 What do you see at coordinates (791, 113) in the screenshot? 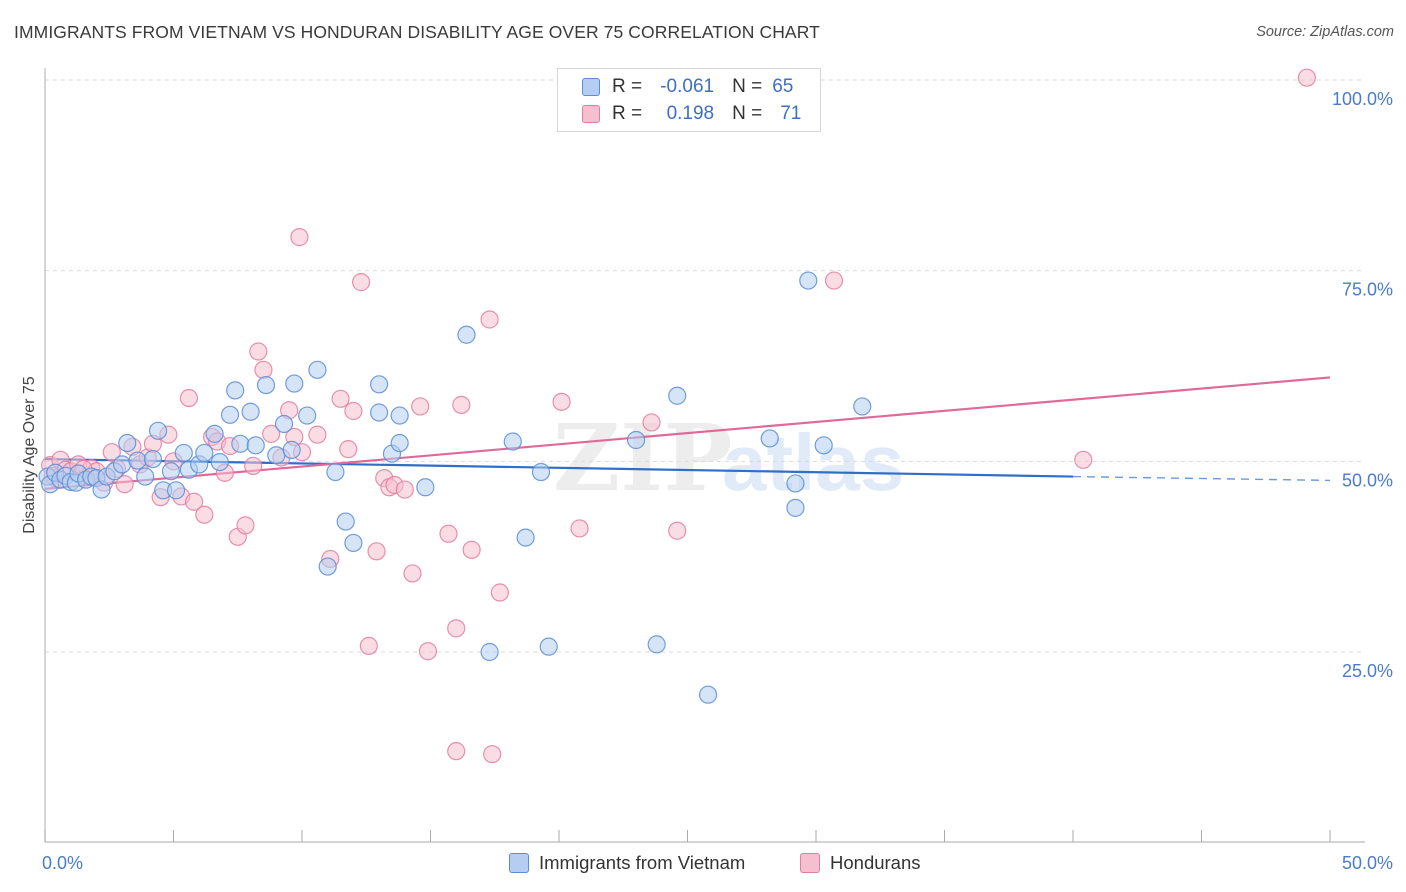
I see `legend-n-value: 71` at bounding box center [791, 113].